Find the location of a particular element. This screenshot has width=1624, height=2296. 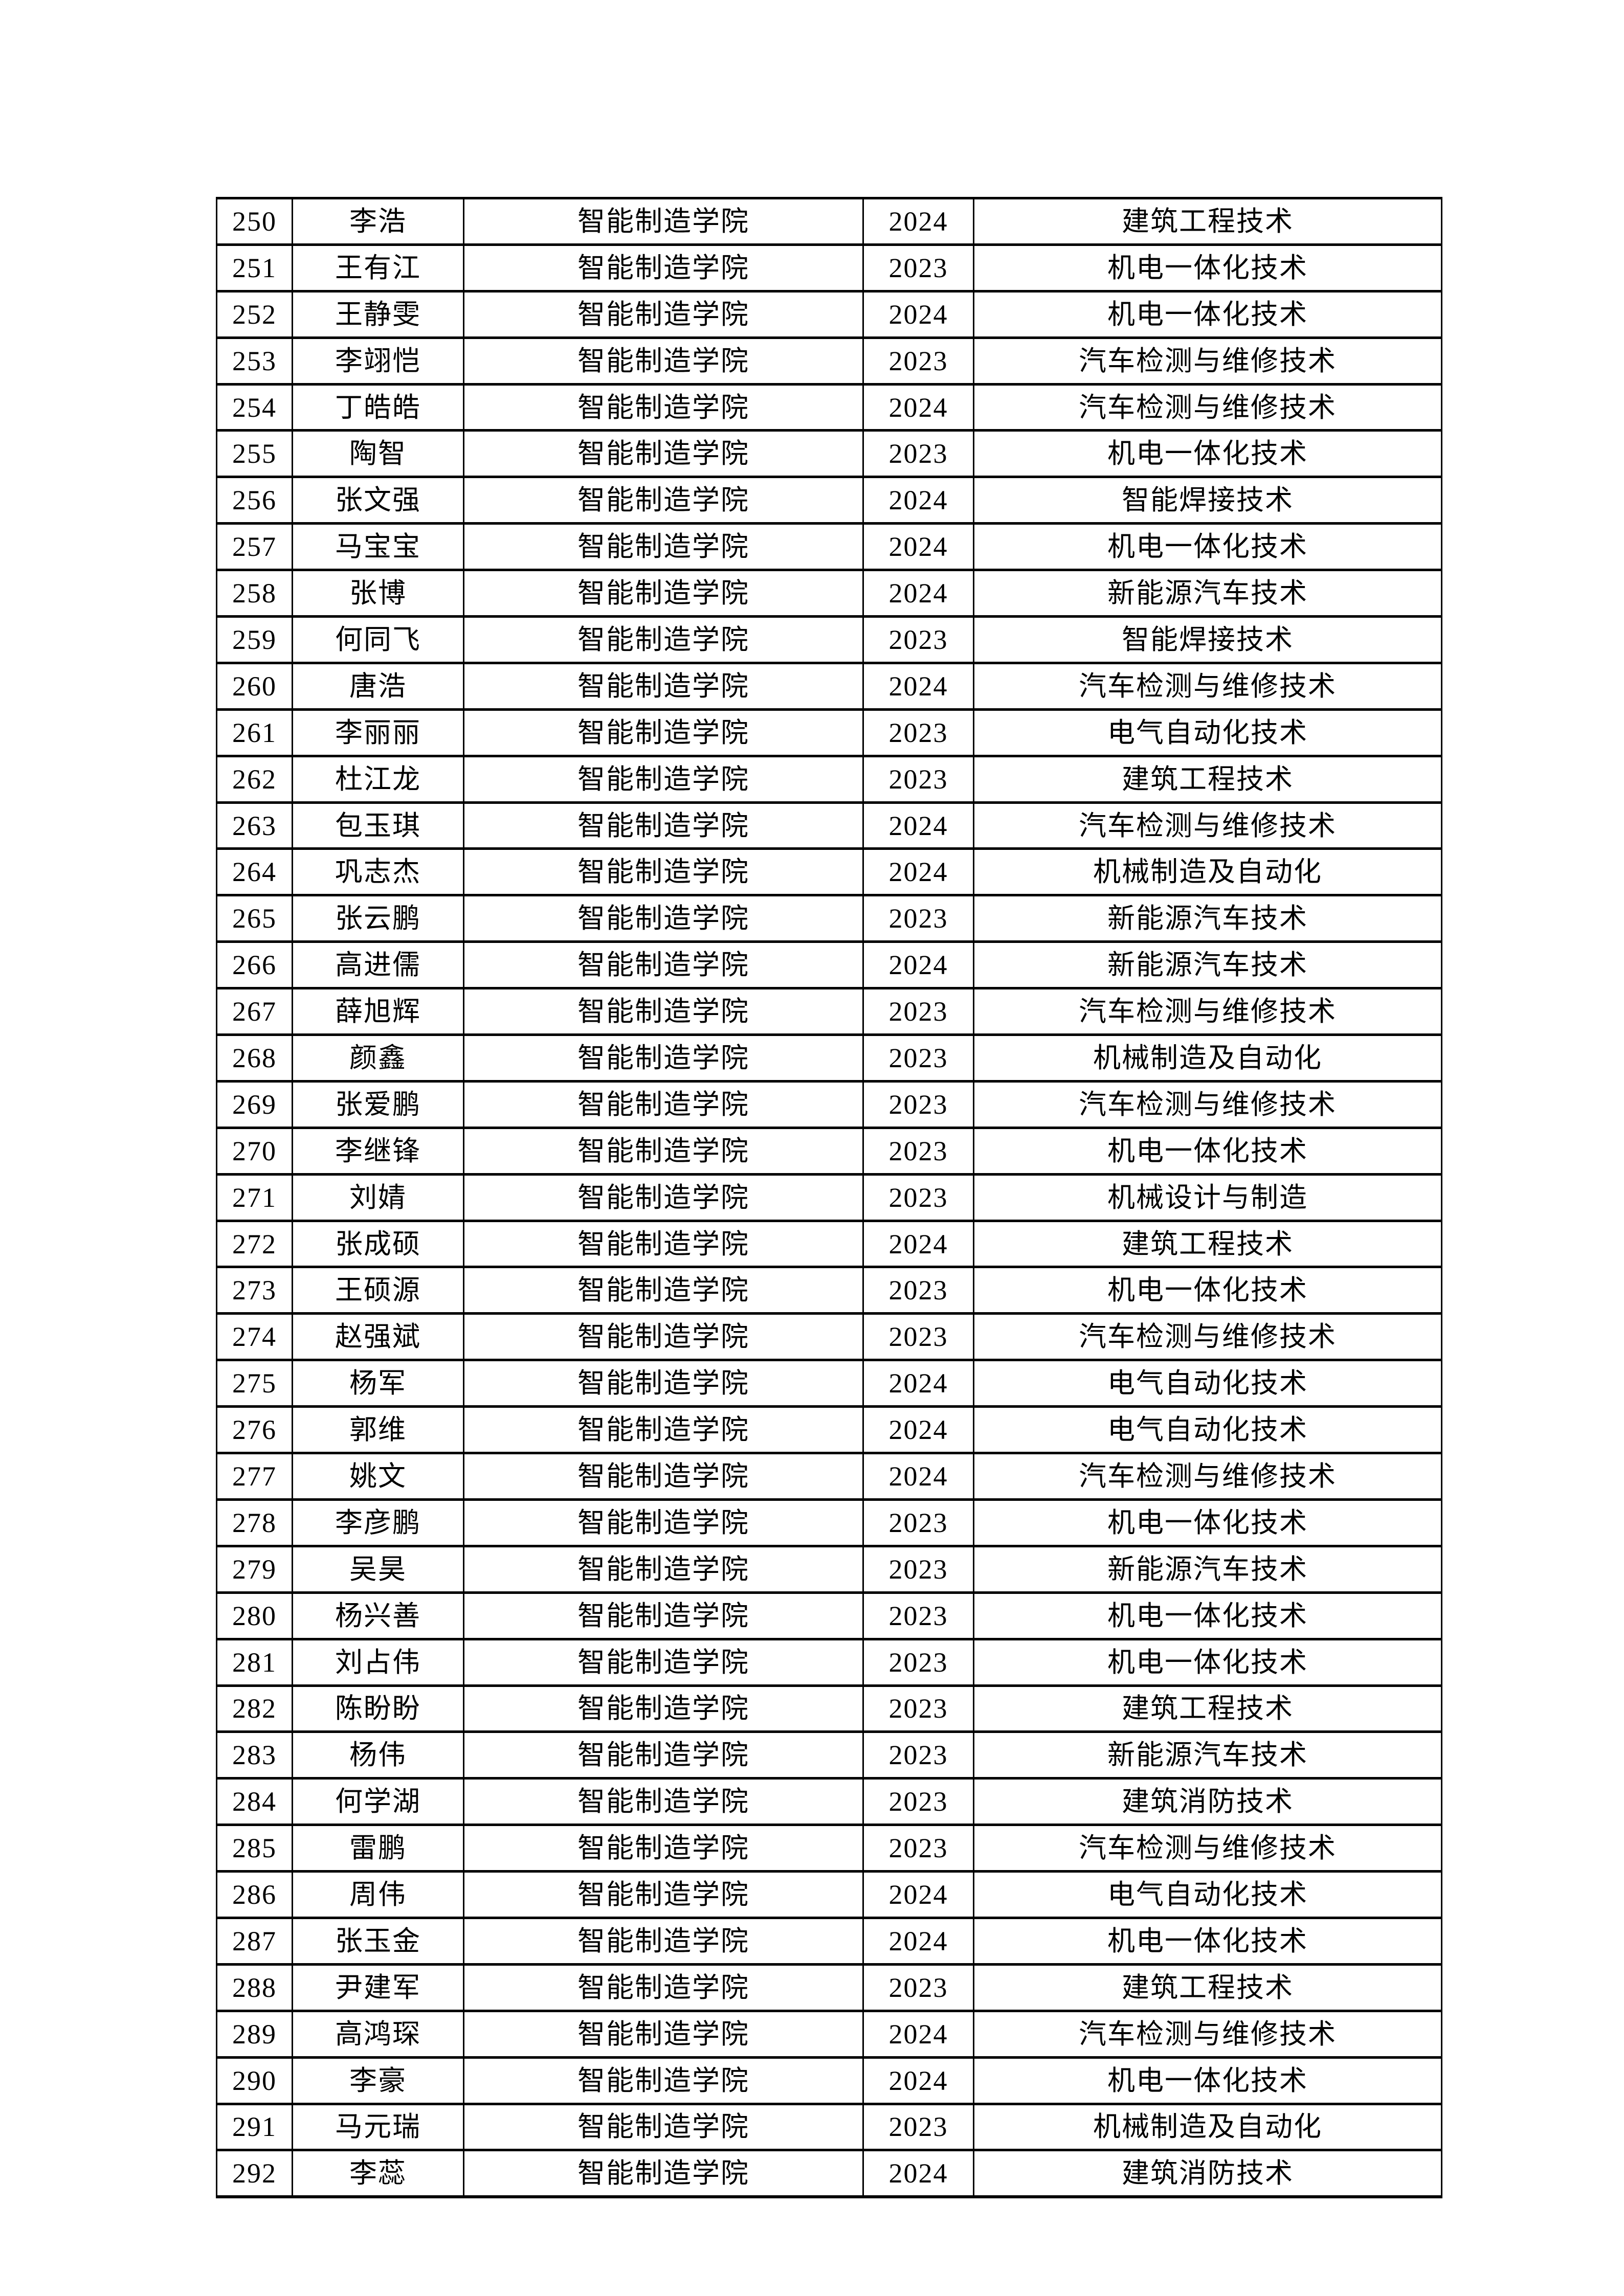

row-number-cell: 287 is located at coordinates (254, 1941).